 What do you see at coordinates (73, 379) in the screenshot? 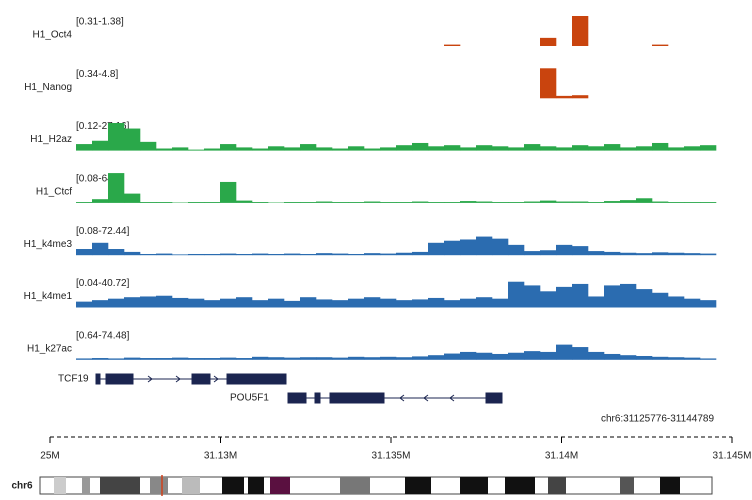
I see `gene-name: TCF19` at bounding box center [73, 379].